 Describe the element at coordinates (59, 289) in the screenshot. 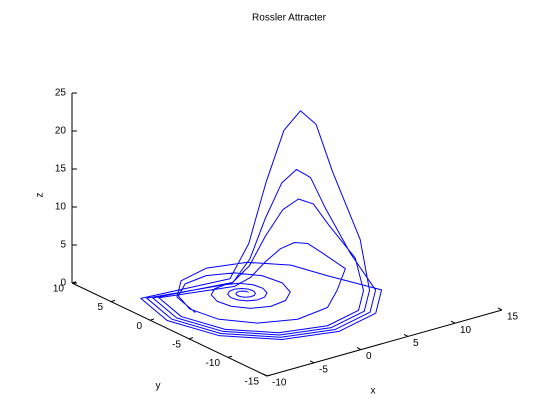

I see `y-tick-label: 10` at that location.